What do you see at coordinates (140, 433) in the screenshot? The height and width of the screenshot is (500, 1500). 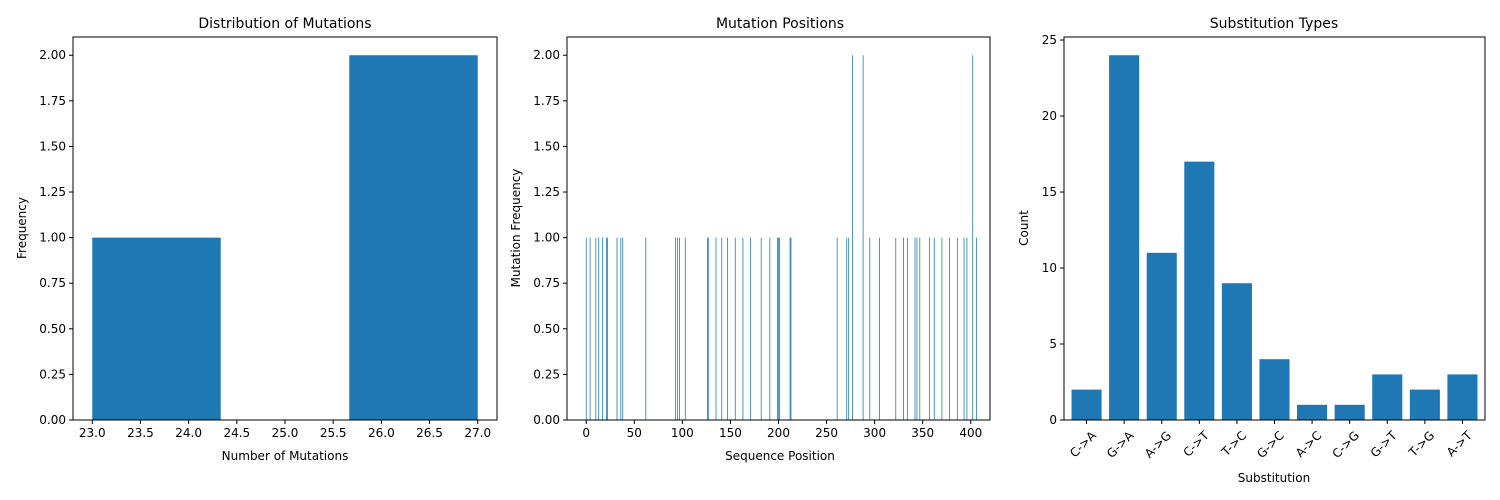 I see `x-tick-label: 23.5` at bounding box center [140, 433].